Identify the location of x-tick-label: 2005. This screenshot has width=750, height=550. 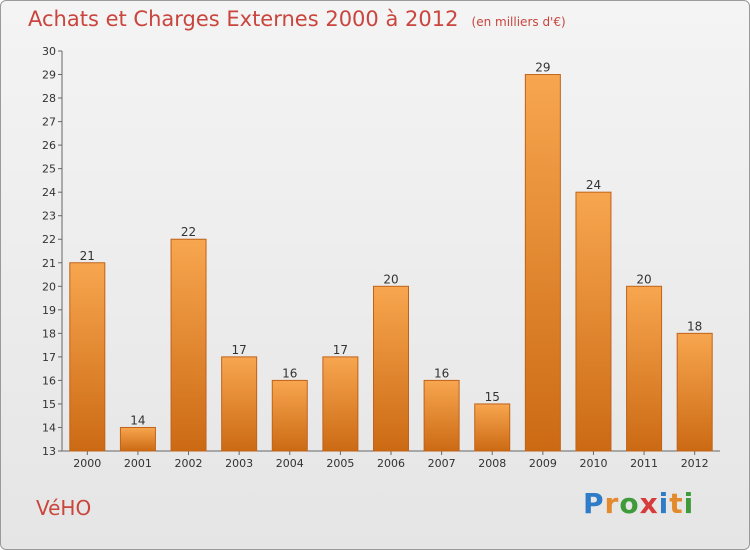
(340, 463).